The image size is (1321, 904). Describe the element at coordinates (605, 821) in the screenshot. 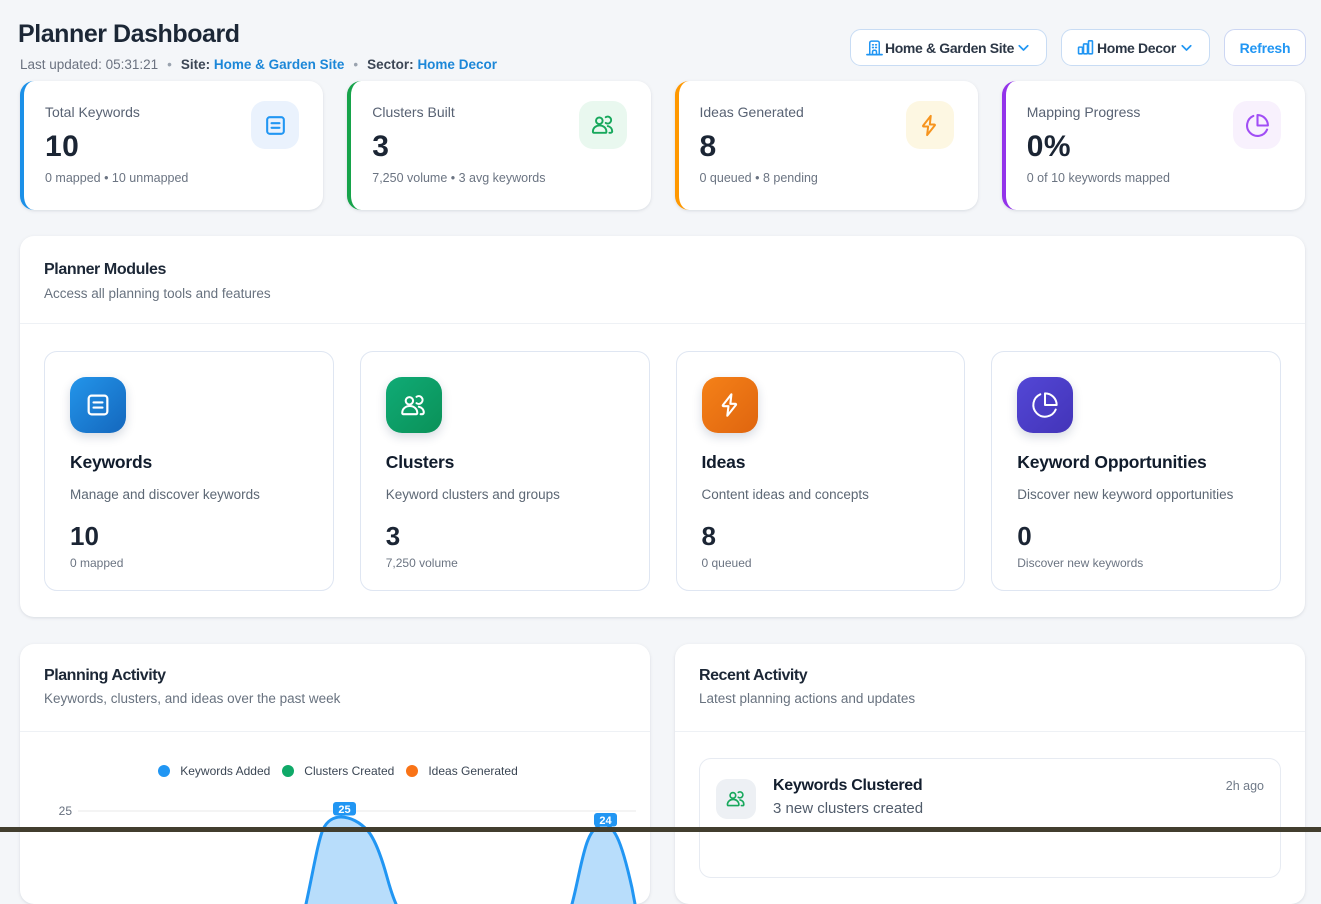

I see `svg-text: 24` at that location.